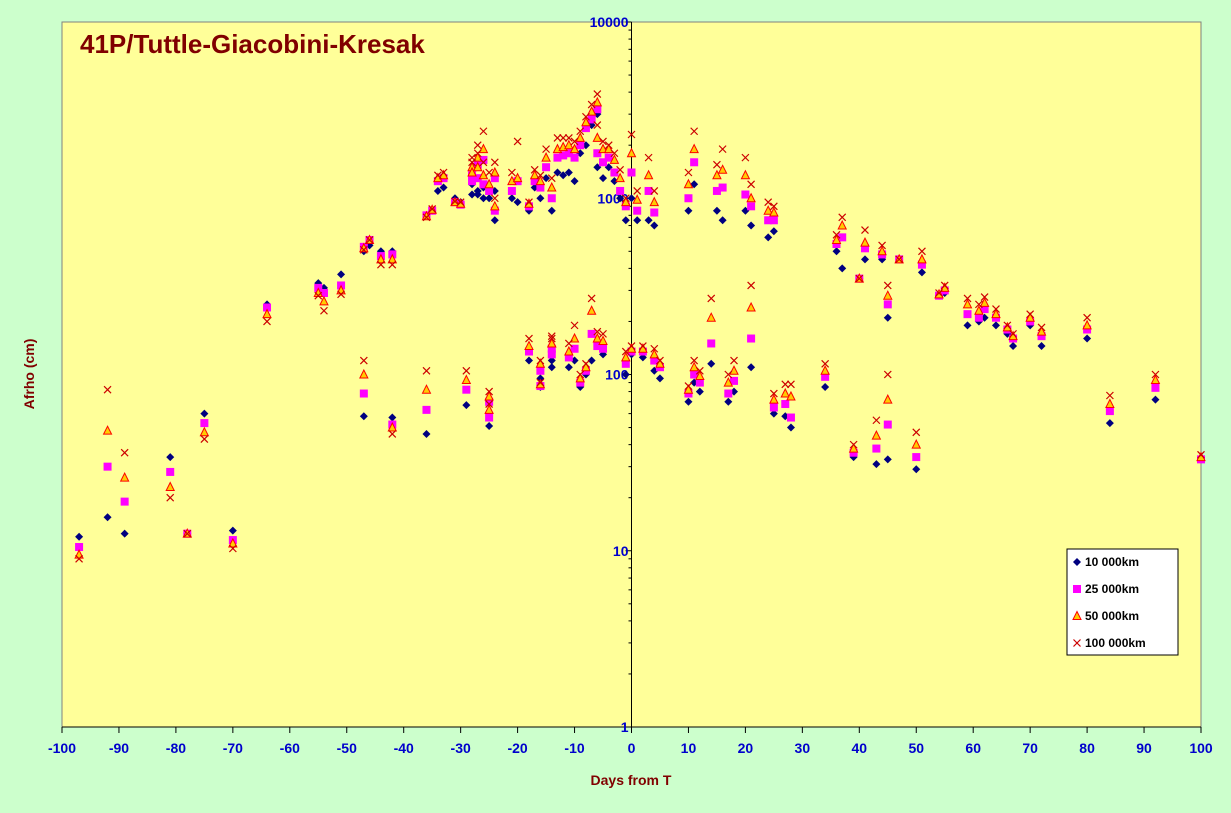 This screenshot has height=813, width=1231. What do you see at coordinates (1105, 616) in the screenshot?
I see `legend-item: 50 000km` at bounding box center [1105, 616].